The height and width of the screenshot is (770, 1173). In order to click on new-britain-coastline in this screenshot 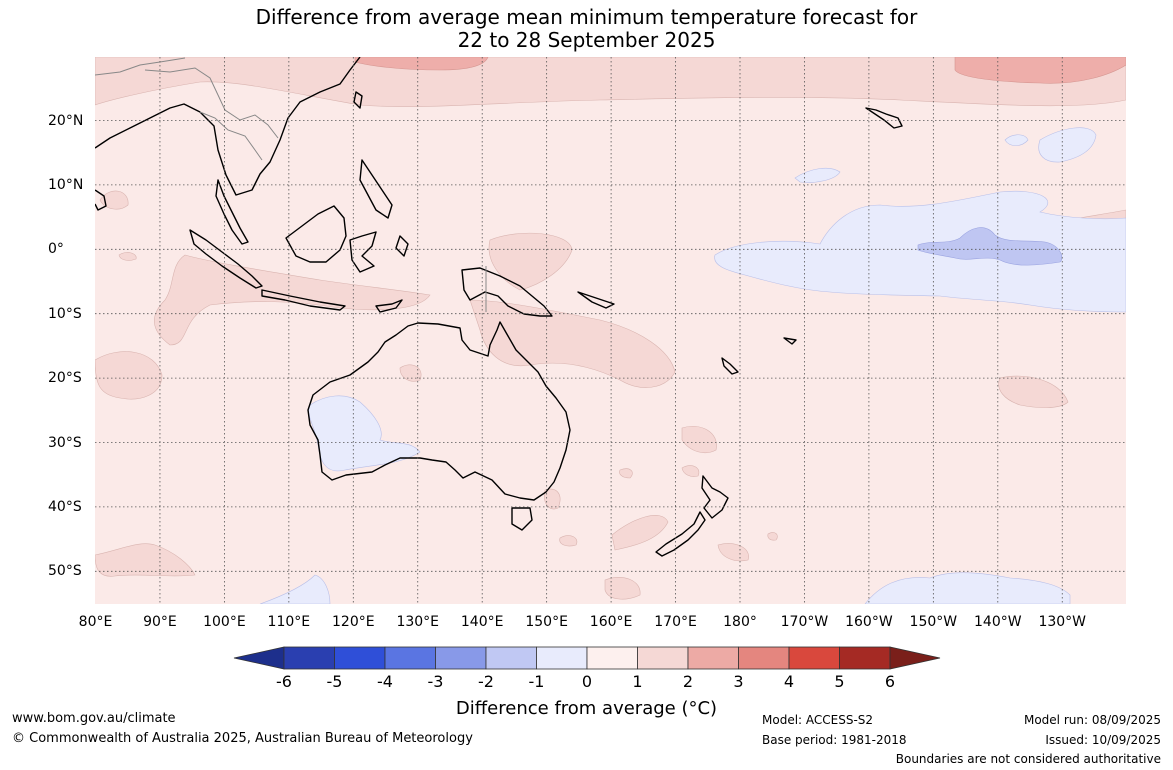, I will do `click(596, 300)`.